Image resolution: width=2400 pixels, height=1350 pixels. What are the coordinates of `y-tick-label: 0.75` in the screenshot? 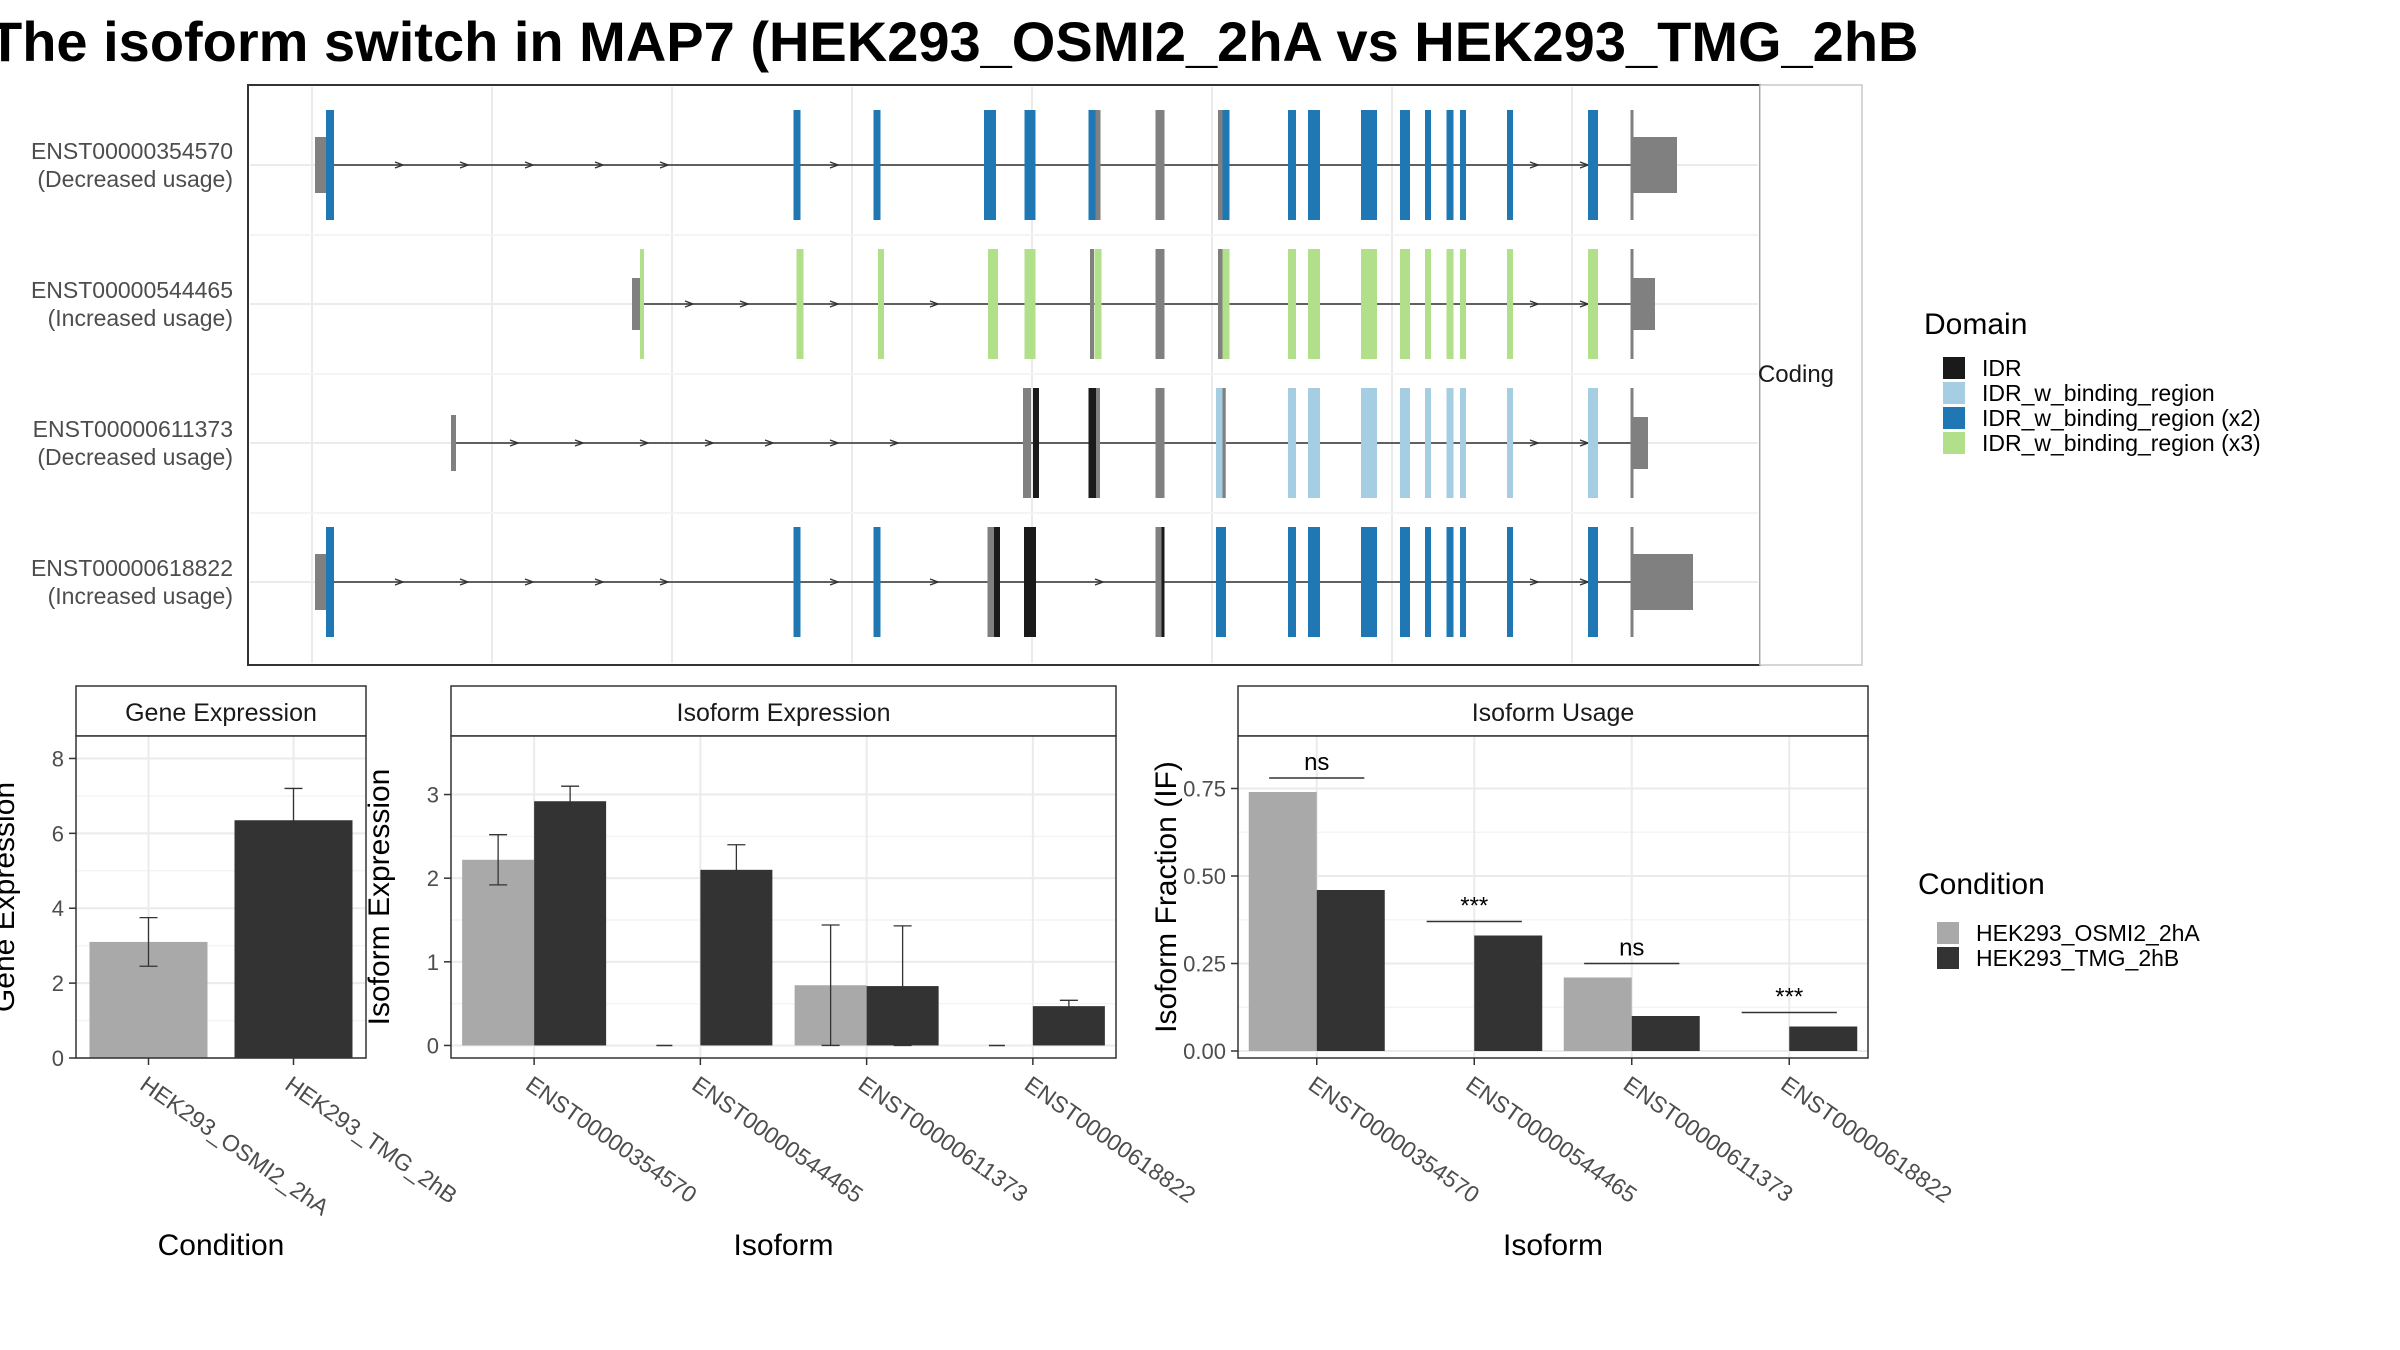 It's located at (1204, 789).